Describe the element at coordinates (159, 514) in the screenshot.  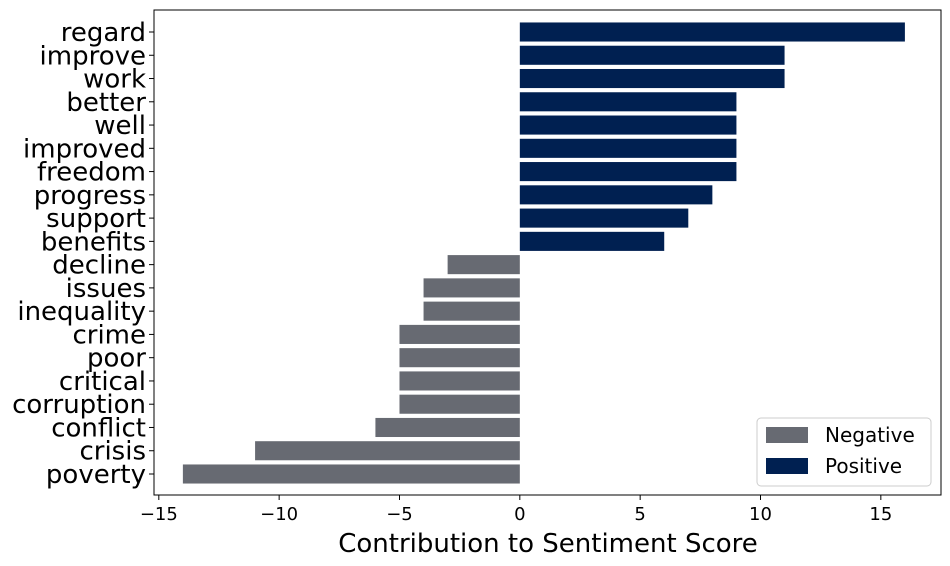
I see `x-tick-label: −15` at that location.